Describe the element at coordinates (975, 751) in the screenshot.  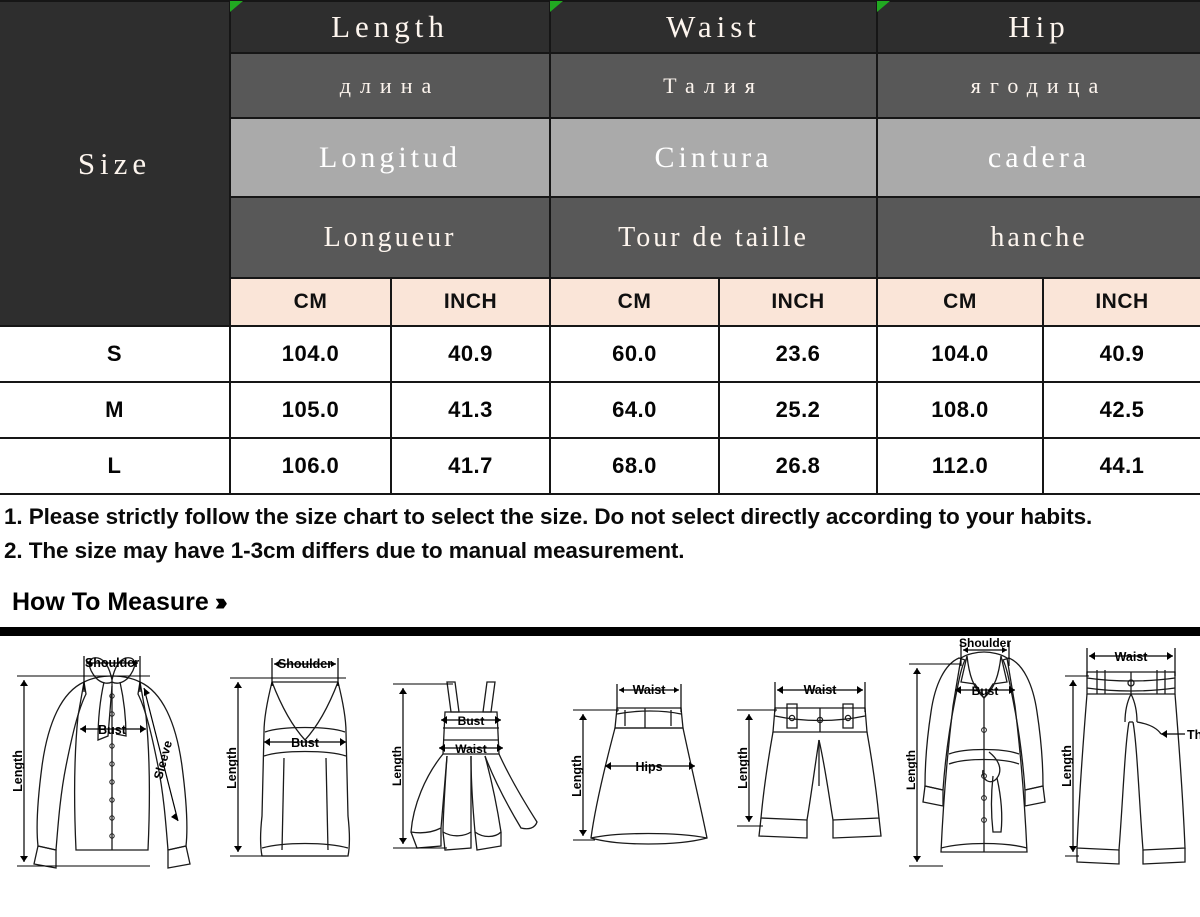
I see `diagram-coat: Shoulder Bust Length` at that location.